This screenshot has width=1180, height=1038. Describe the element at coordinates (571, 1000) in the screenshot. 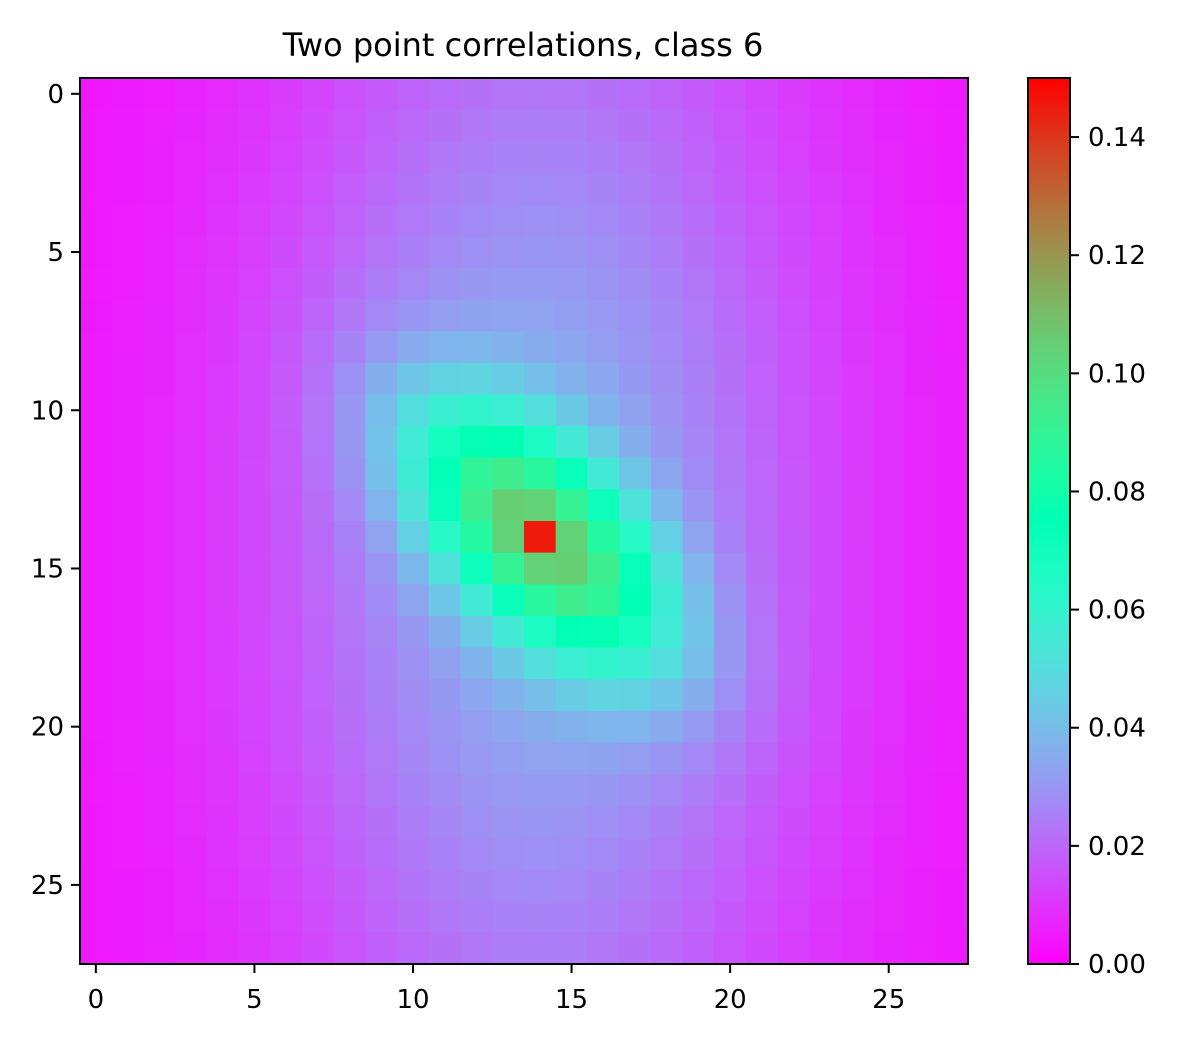

I see `x-tick-label: 15` at that location.